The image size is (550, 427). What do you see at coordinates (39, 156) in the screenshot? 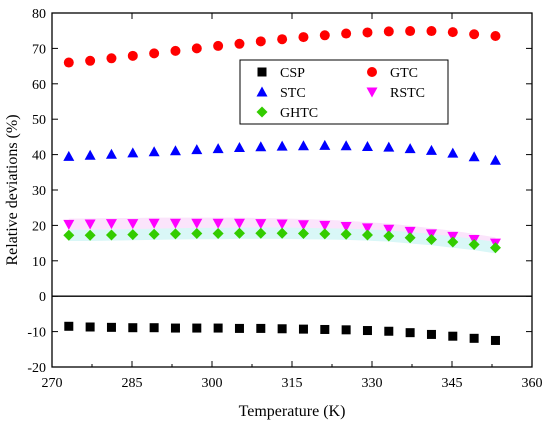
I see `y-tick-label: 40` at bounding box center [39, 156].